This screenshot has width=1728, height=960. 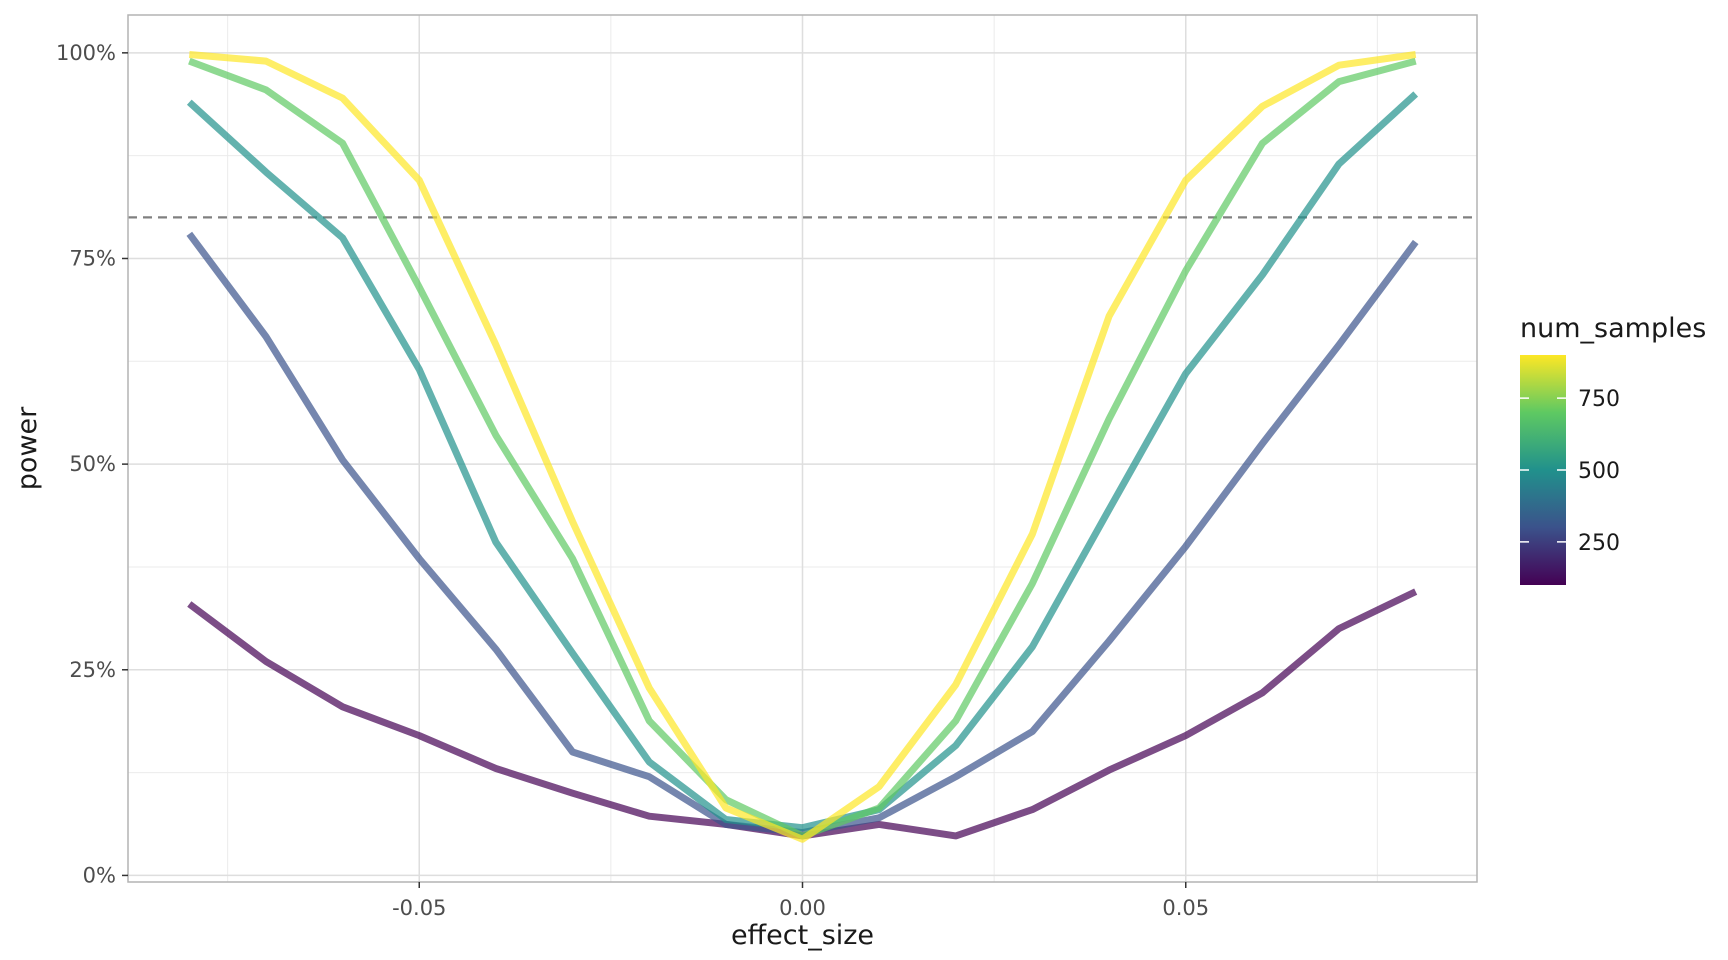 What do you see at coordinates (92, 670) in the screenshot?
I see `y-tick-label: 25%` at bounding box center [92, 670].